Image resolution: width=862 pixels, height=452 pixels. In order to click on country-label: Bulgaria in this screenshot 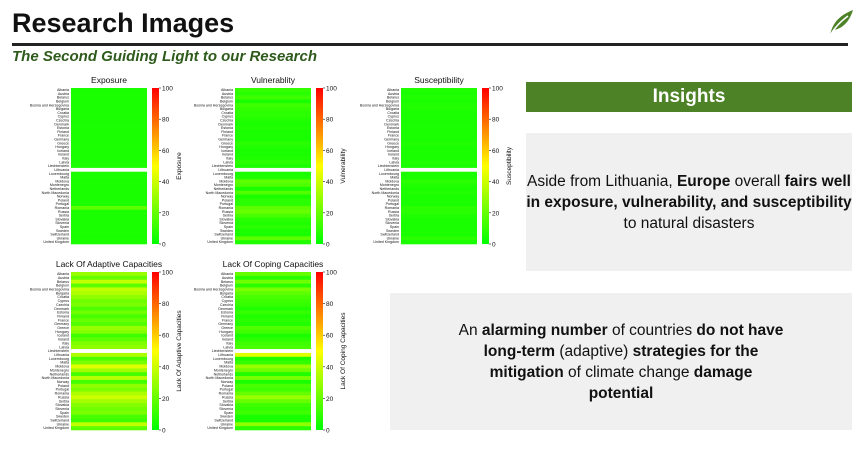, I will do `click(226, 109)`.